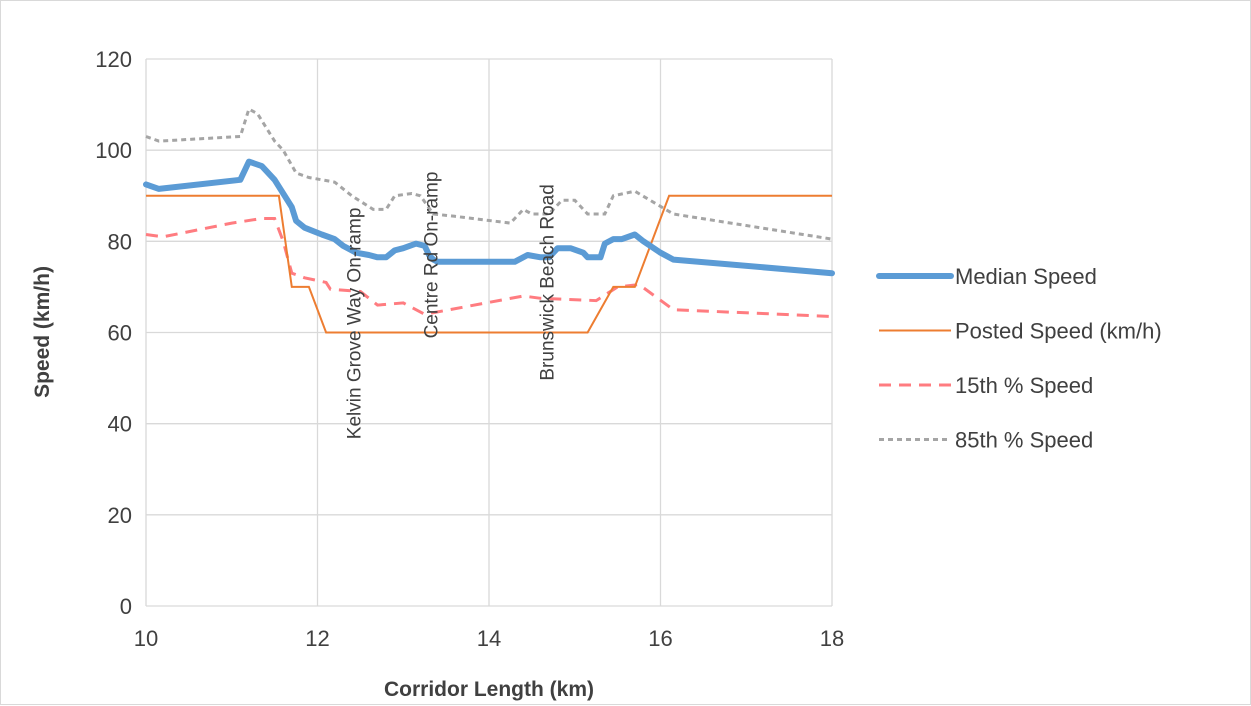  I want to click on y-tick-label: 20, so click(120, 515).